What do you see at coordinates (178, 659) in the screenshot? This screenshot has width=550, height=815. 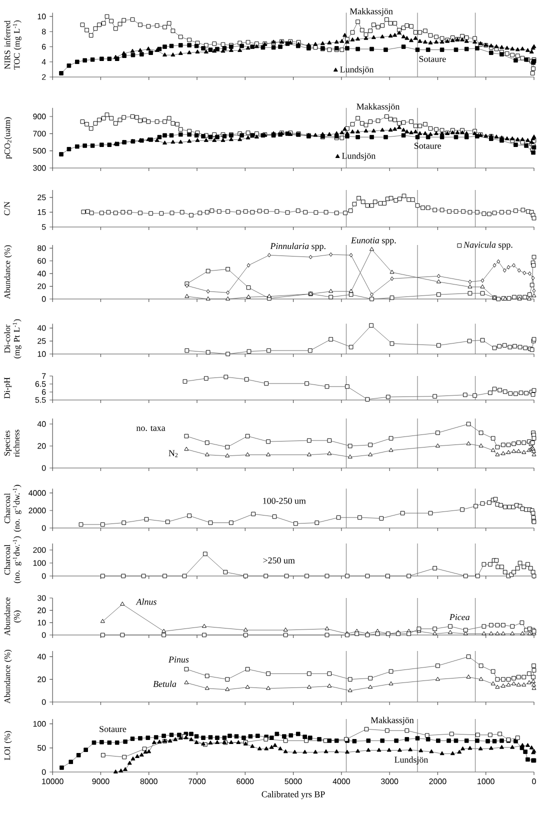 I see `series-label: Pinus` at bounding box center [178, 659].